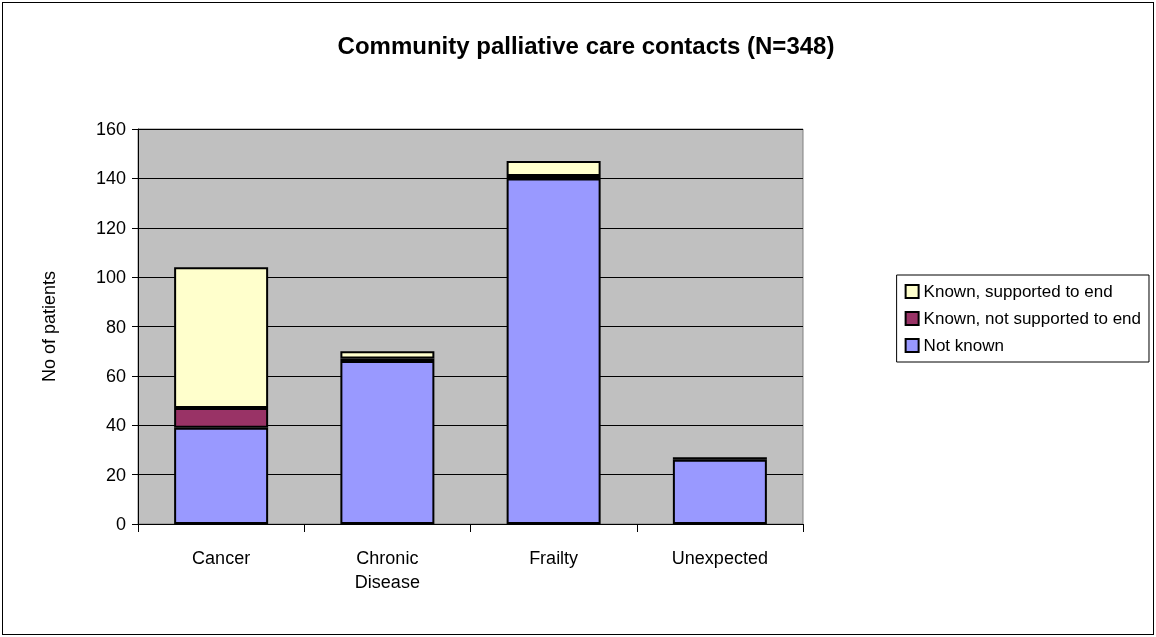 This screenshot has height=637, width=1156. I want to click on y-tick-label: 0, so click(120, 524).